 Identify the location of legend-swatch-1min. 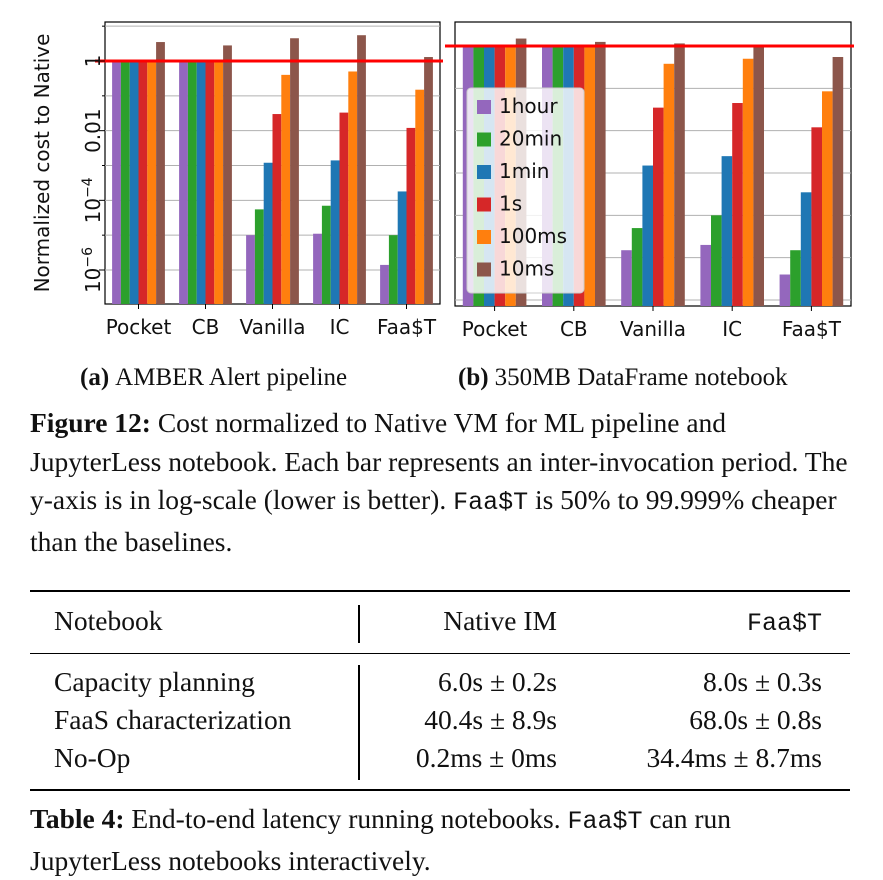
(484, 172).